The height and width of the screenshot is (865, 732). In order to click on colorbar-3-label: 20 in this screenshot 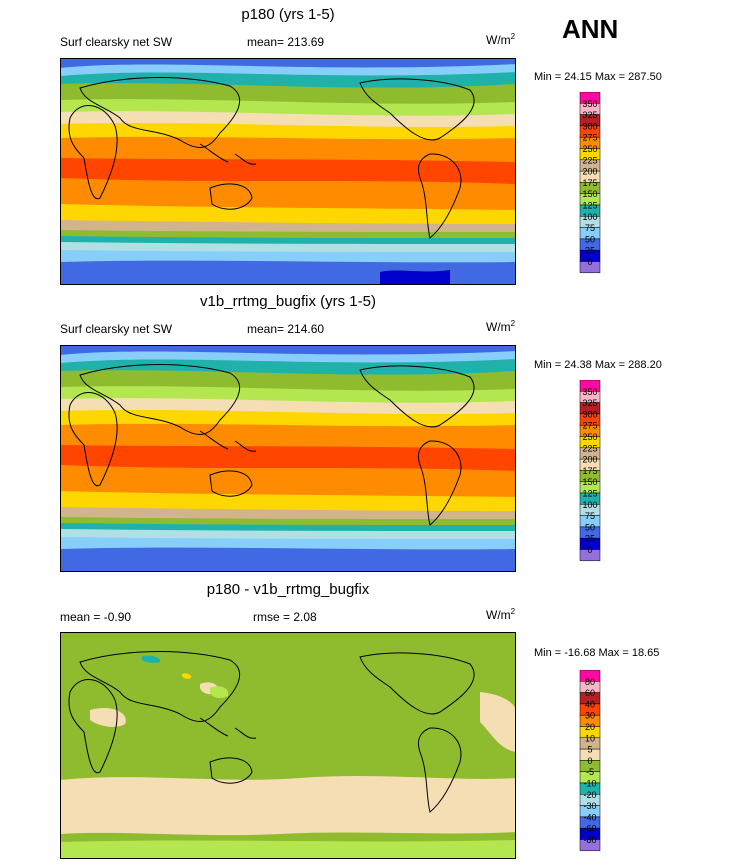, I will do `click(590, 727)`.